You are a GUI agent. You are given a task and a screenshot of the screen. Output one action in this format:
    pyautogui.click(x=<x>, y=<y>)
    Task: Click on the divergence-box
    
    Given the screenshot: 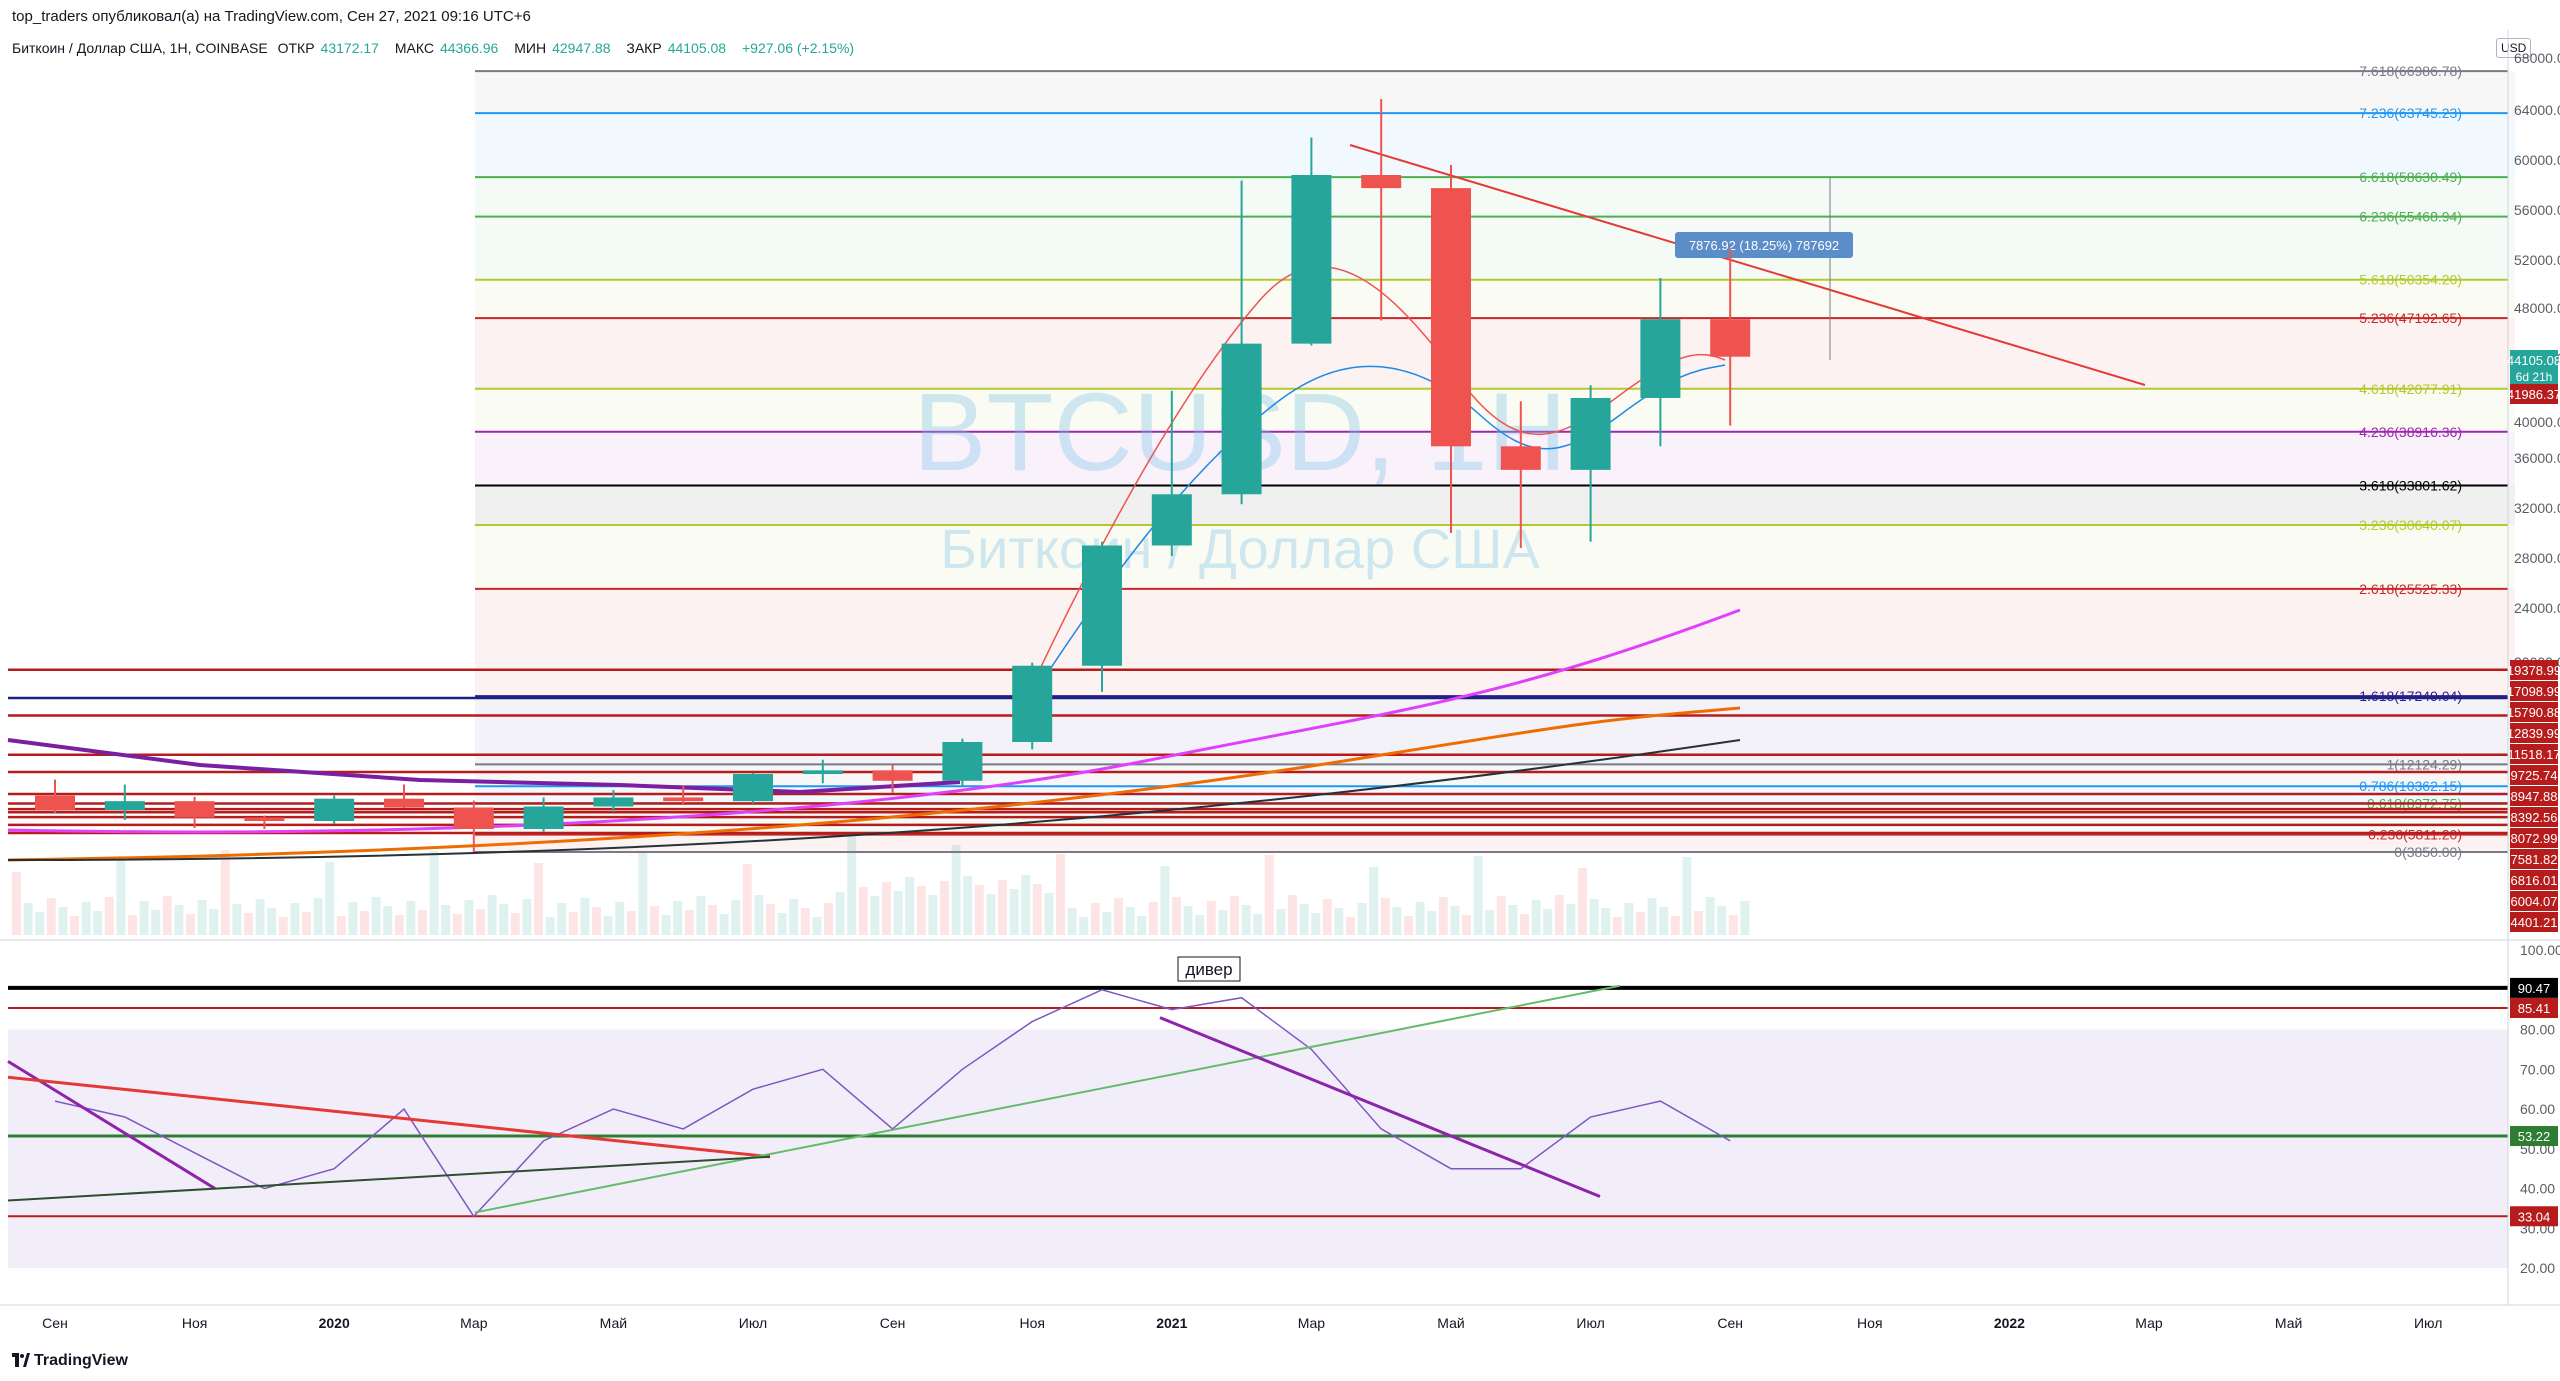 What is the action you would take?
    pyautogui.click(x=1209, y=969)
    